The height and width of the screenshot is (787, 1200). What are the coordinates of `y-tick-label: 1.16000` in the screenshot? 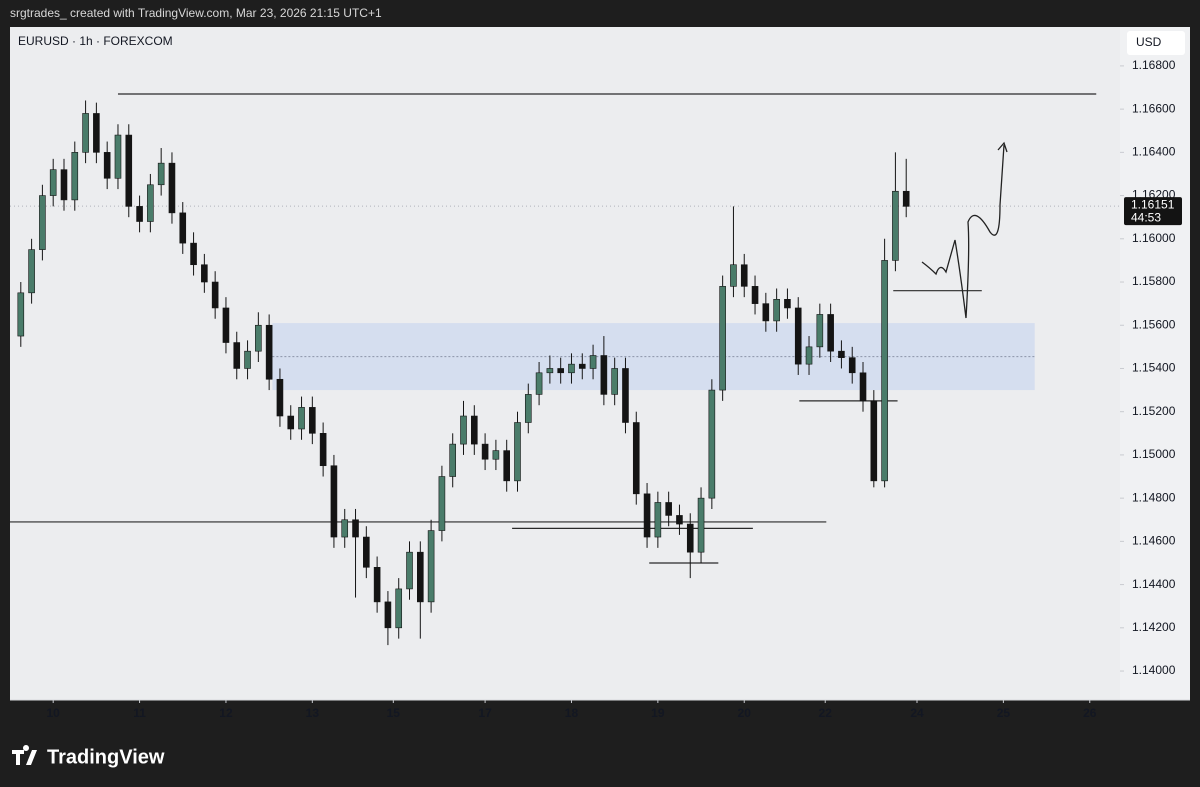 It's located at (1154, 238).